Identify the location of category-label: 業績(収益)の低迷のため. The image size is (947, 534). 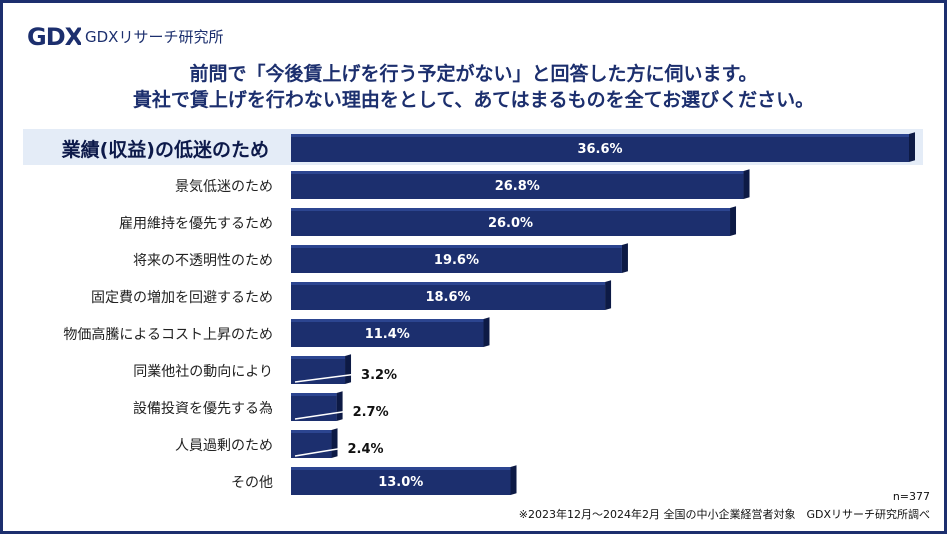
(165, 149).